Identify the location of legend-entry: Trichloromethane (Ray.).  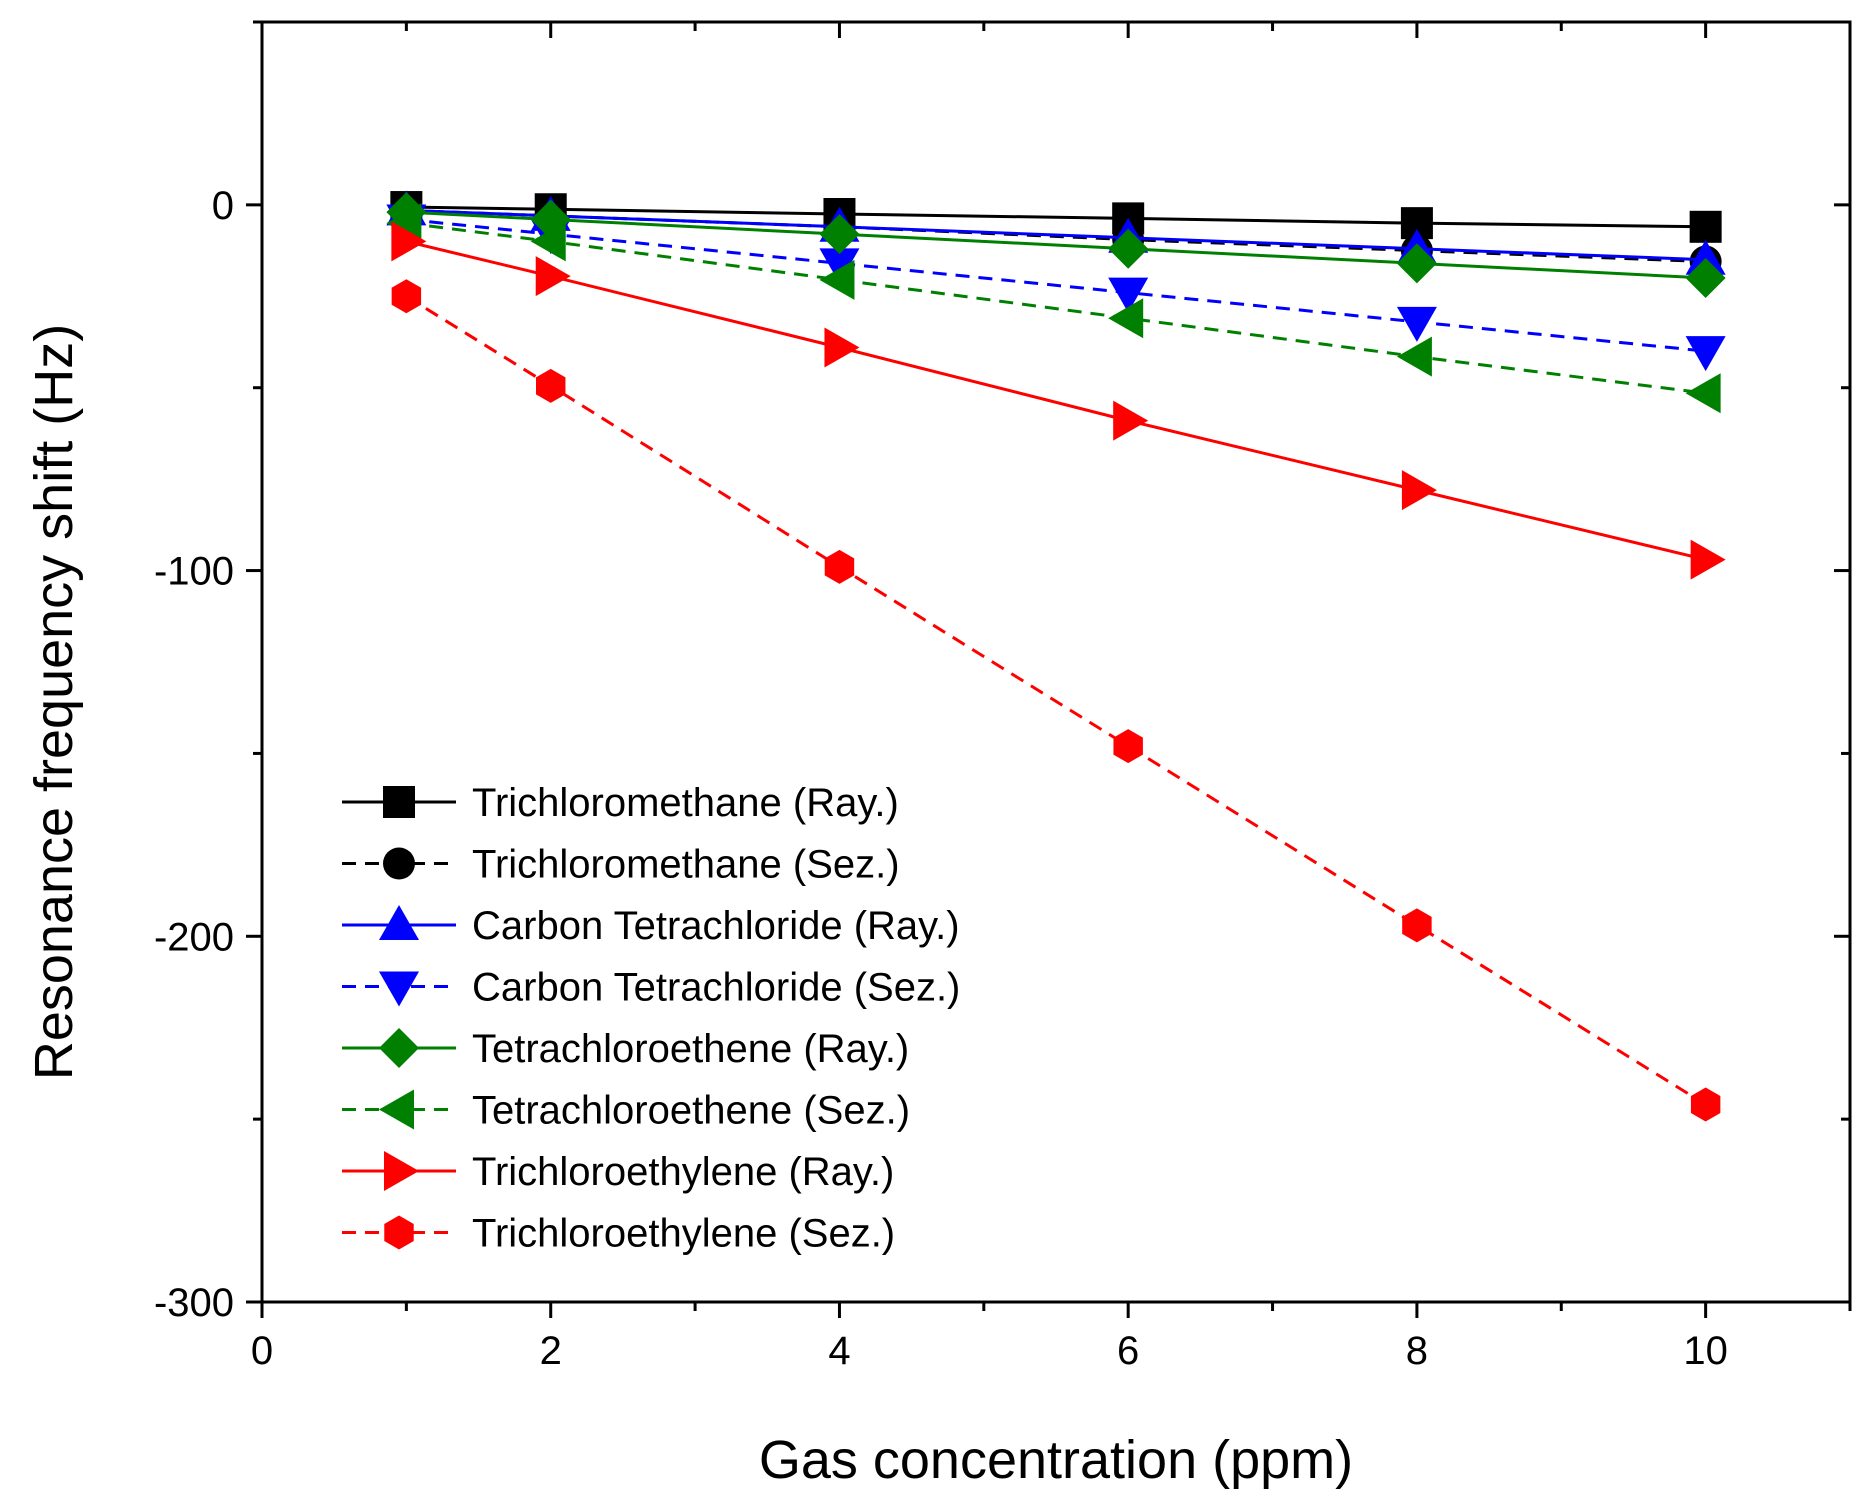
(620, 803).